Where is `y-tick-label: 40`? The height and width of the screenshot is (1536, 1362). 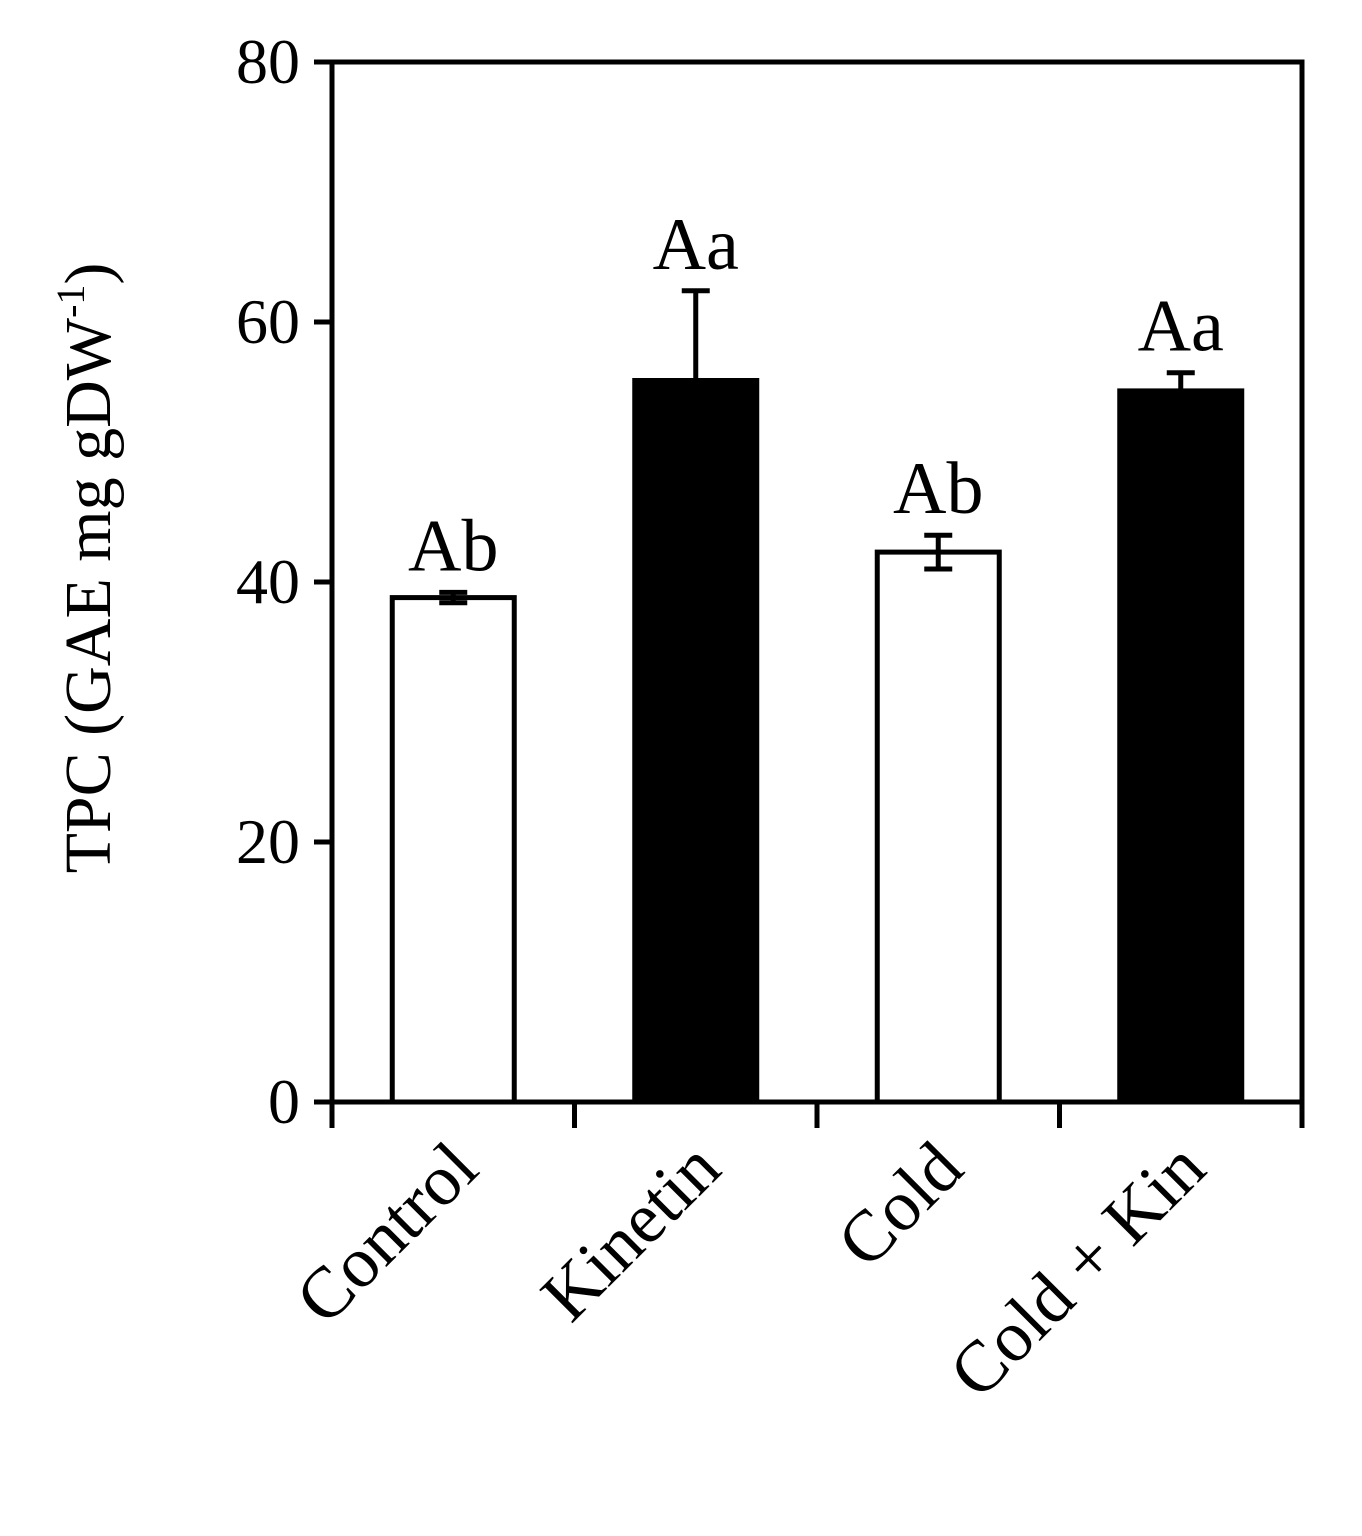 y-tick-label: 40 is located at coordinates (268, 581).